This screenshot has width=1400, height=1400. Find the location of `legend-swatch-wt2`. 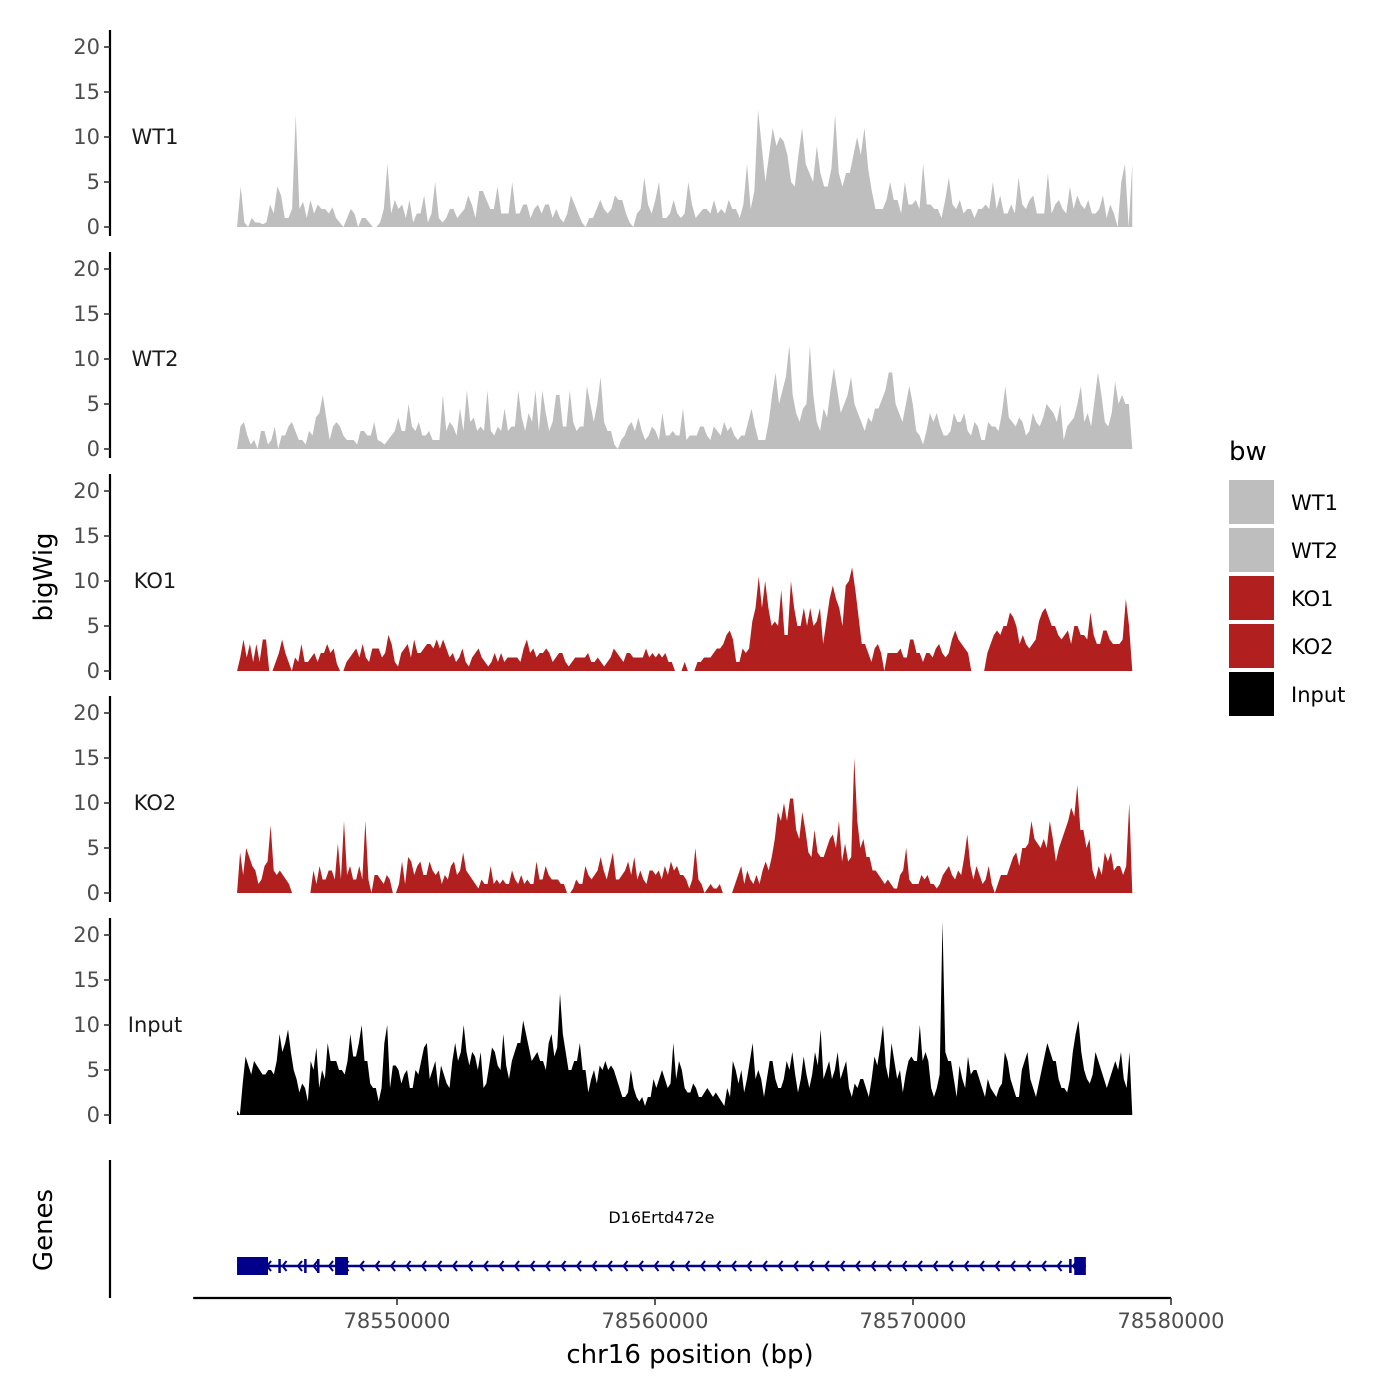

legend-swatch-wt2 is located at coordinates (1251, 550).